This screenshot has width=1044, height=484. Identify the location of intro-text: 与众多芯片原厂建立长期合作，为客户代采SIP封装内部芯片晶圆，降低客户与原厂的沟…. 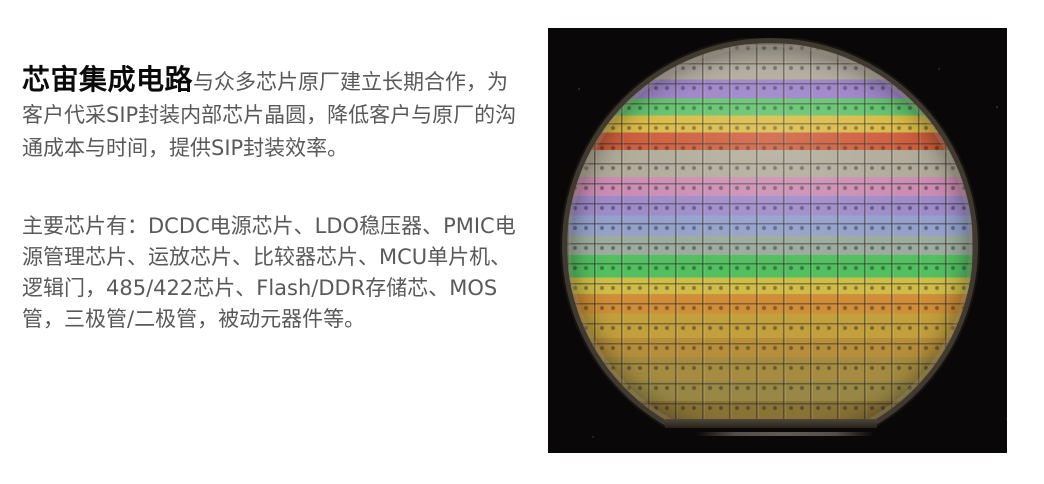
(269, 115).